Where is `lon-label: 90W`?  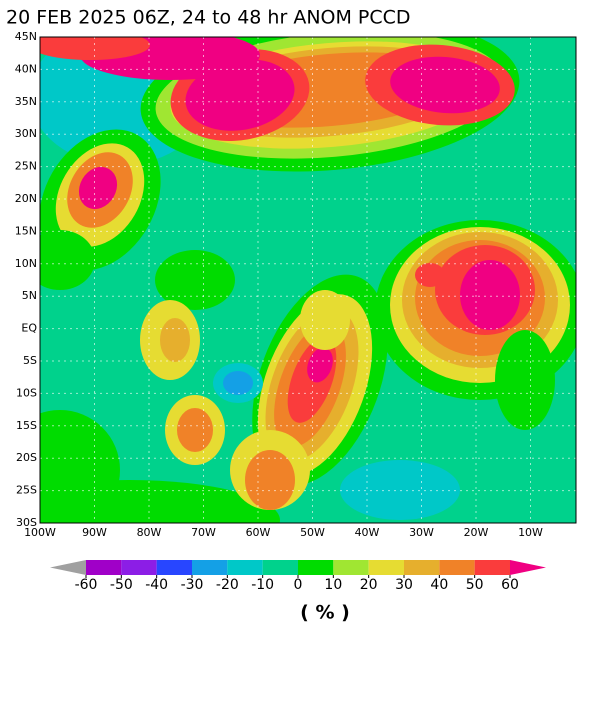
lon-label: 90W is located at coordinates (94, 532).